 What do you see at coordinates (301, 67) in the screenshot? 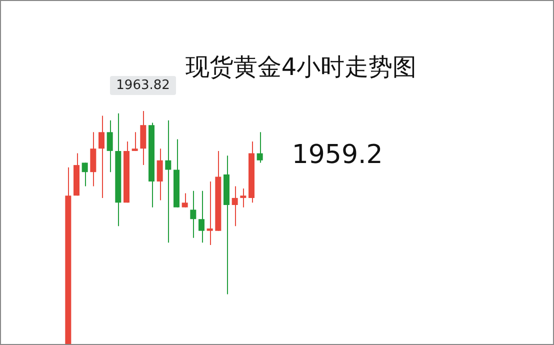
I see `chart-title: 现货黄金4小时走势图` at bounding box center [301, 67].